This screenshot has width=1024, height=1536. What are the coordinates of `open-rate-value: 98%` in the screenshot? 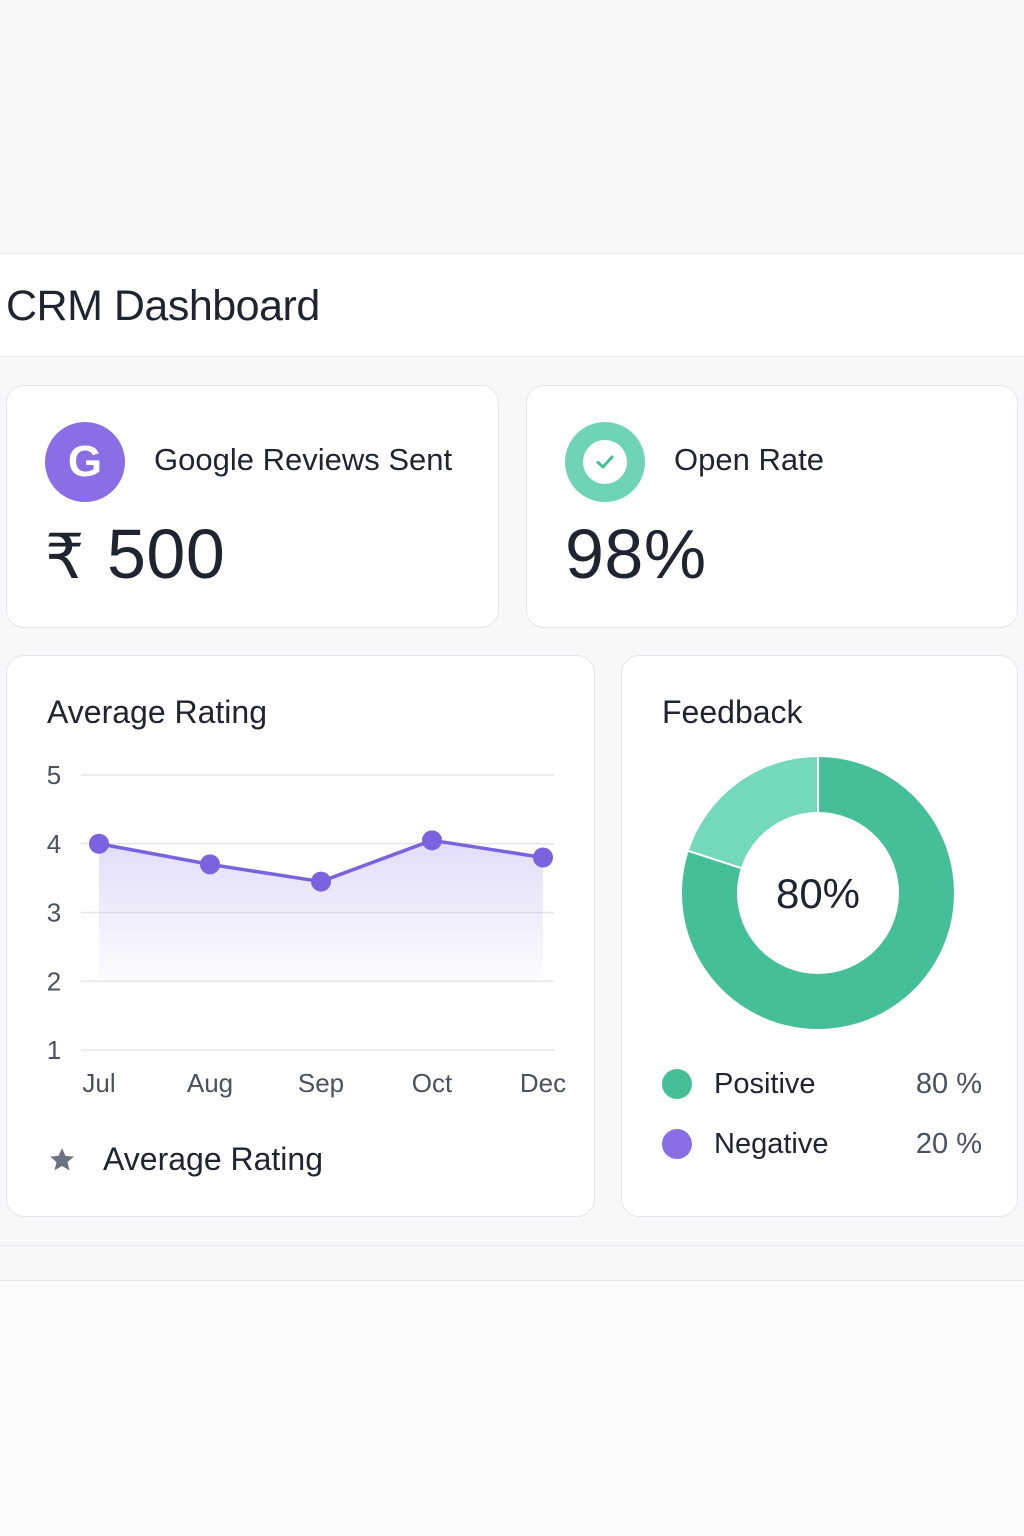 It's located at (636, 554).